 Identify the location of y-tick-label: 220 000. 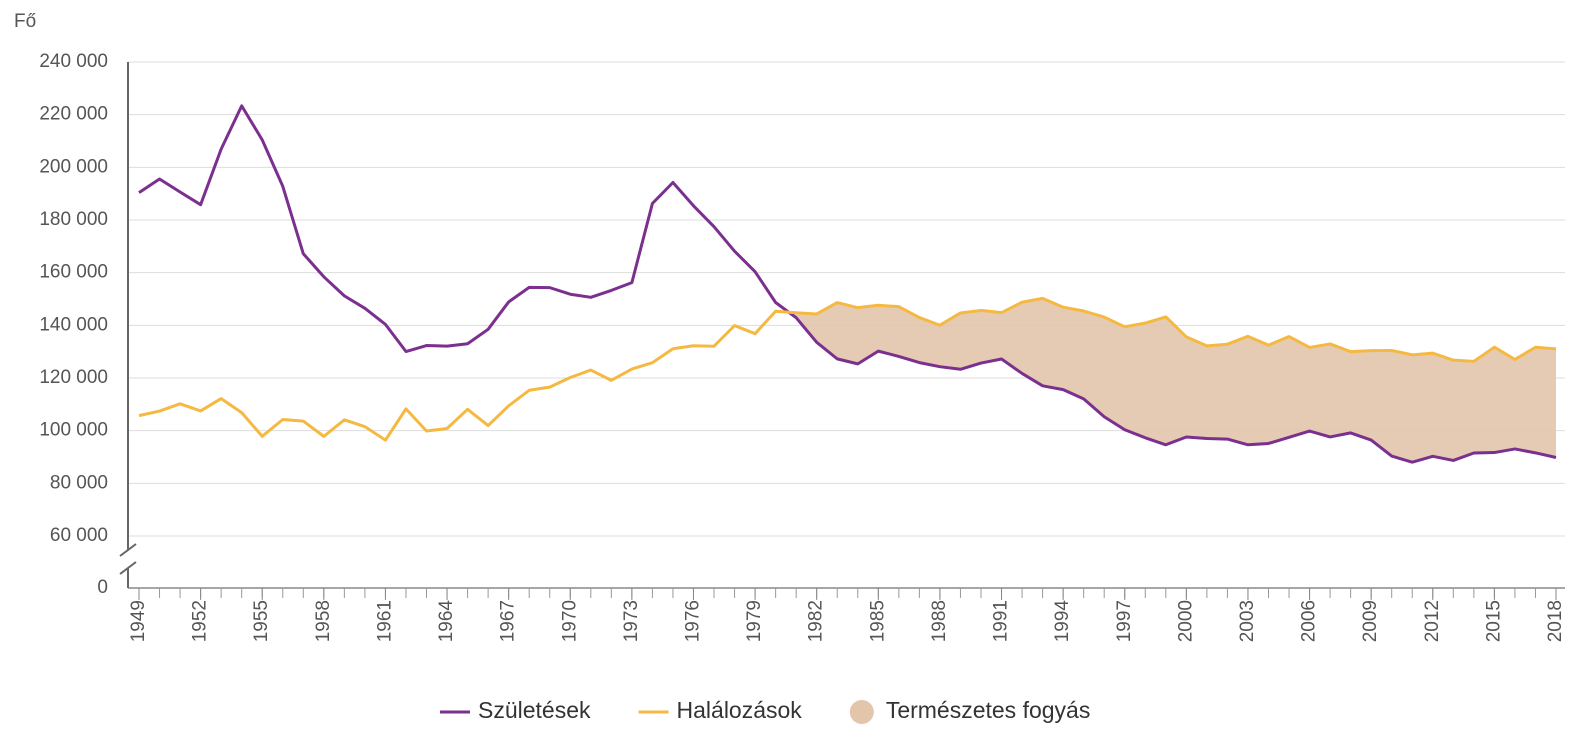
(73, 114).